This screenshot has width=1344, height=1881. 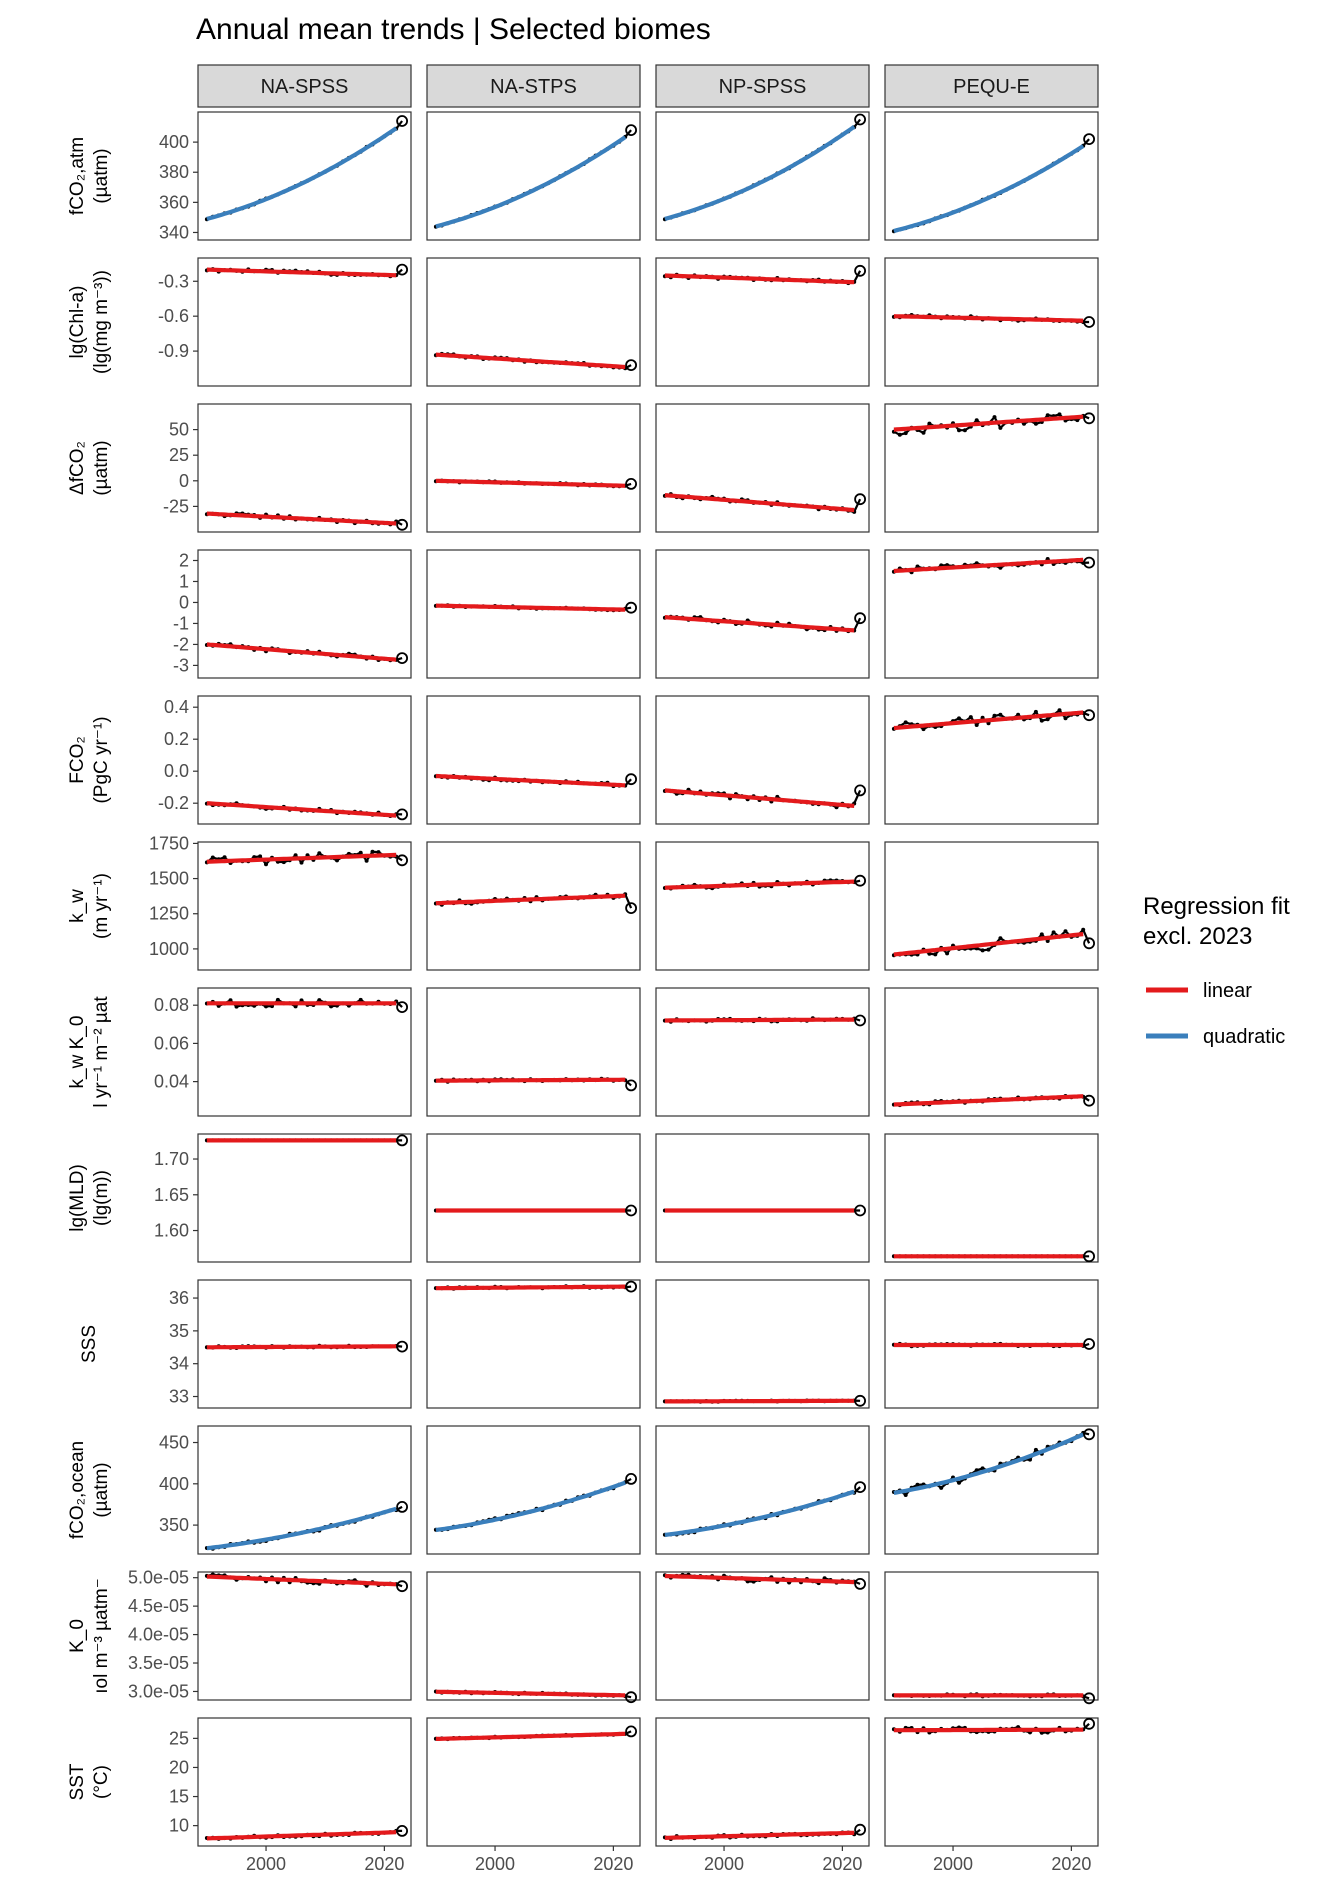 I want to click on y-tick-label: -2, so click(x=181, y=644).